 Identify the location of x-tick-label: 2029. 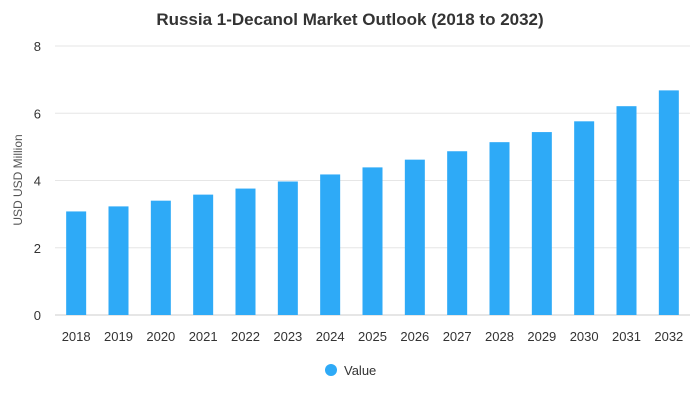
(541, 336).